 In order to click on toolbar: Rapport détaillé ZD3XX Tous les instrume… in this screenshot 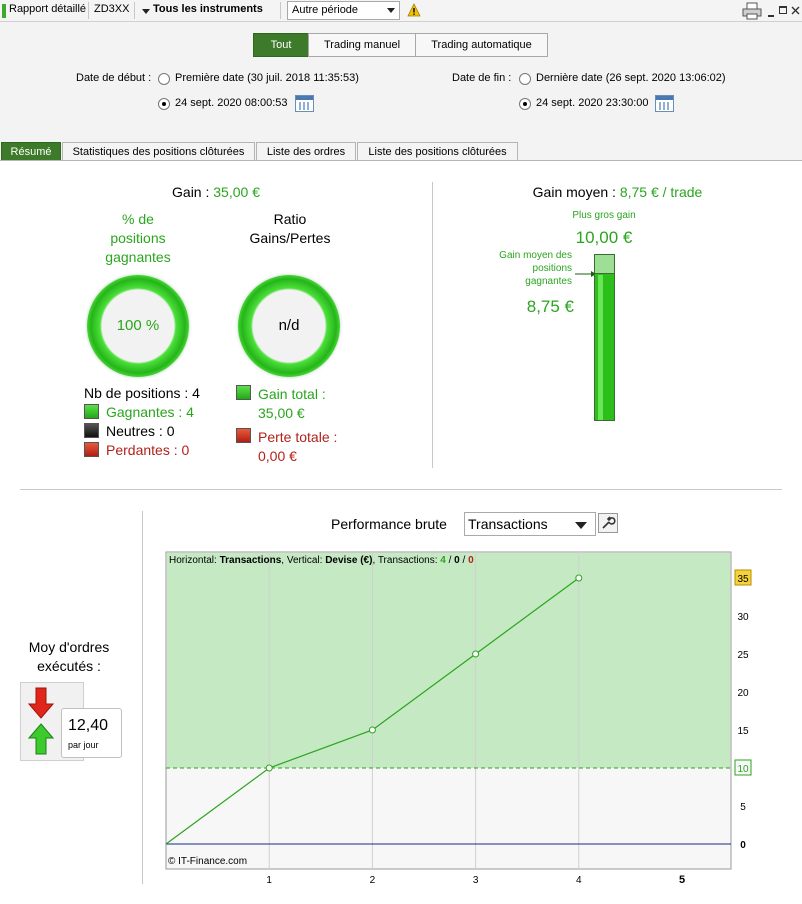, I will do `click(401, 11)`.